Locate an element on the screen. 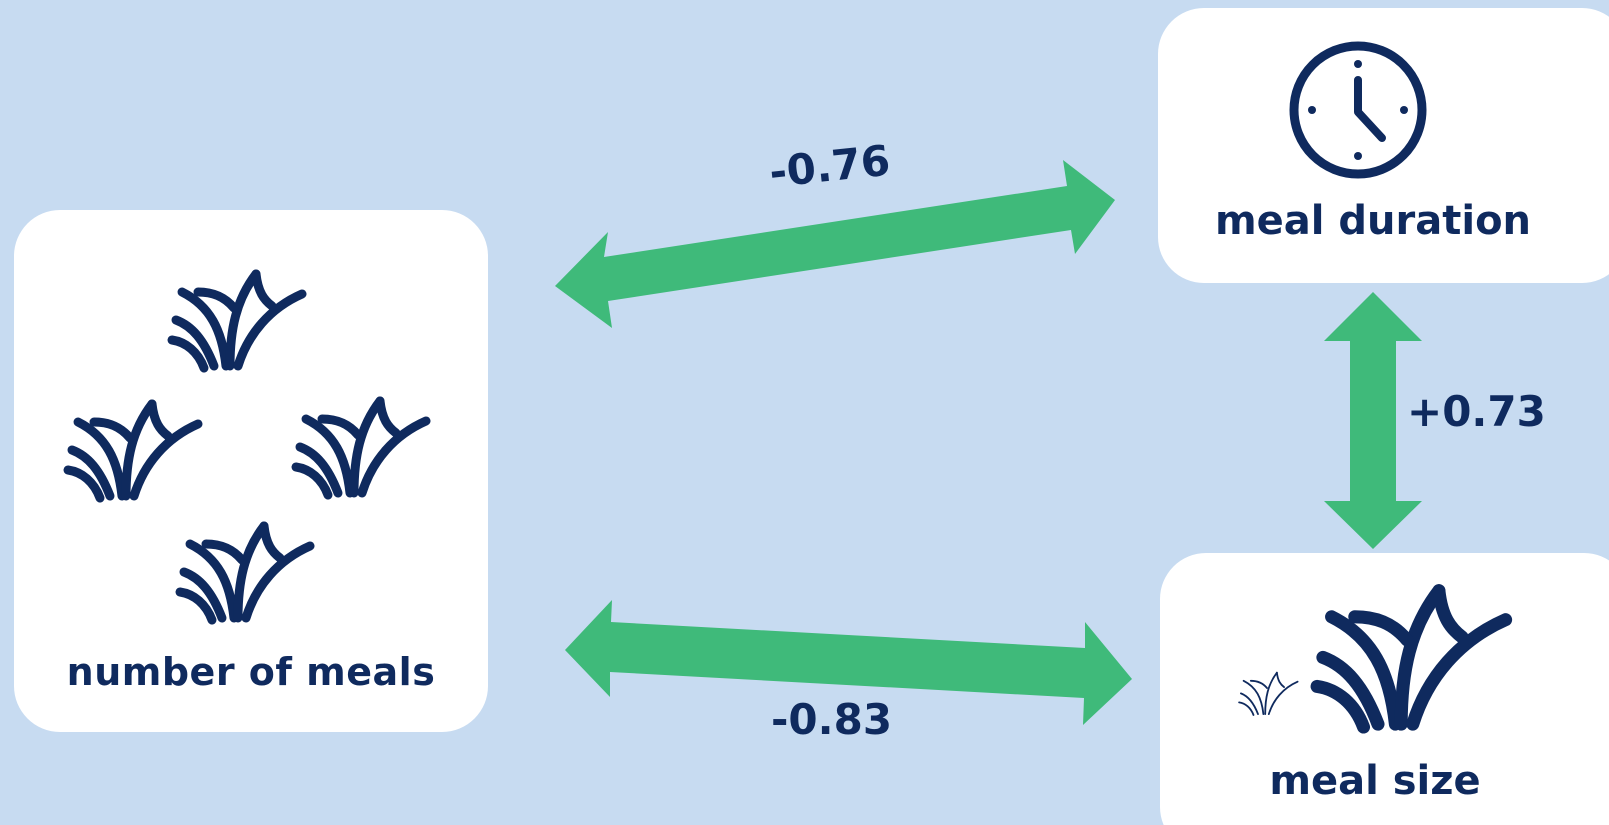 The height and width of the screenshot is (825, 1609). edge-label-meals-size: -0.83 is located at coordinates (832, 719).